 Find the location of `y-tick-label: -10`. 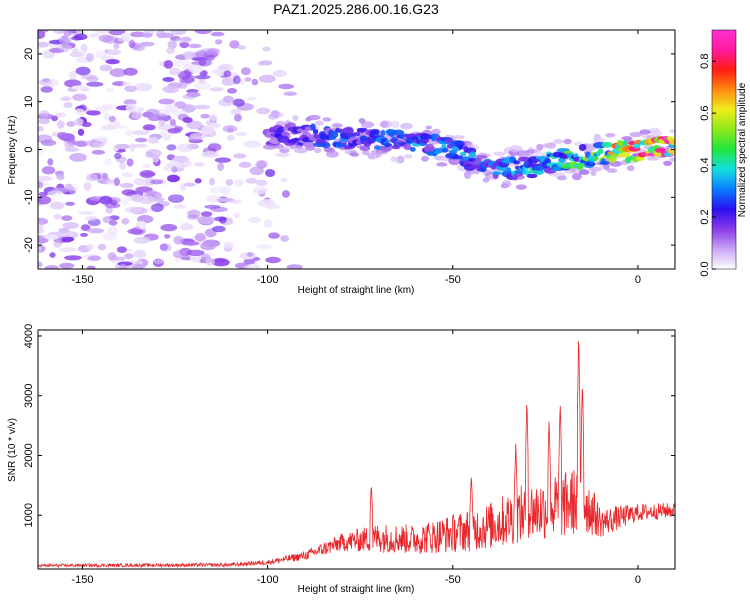

y-tick-label: -10 is located at coordinates (29, 197).